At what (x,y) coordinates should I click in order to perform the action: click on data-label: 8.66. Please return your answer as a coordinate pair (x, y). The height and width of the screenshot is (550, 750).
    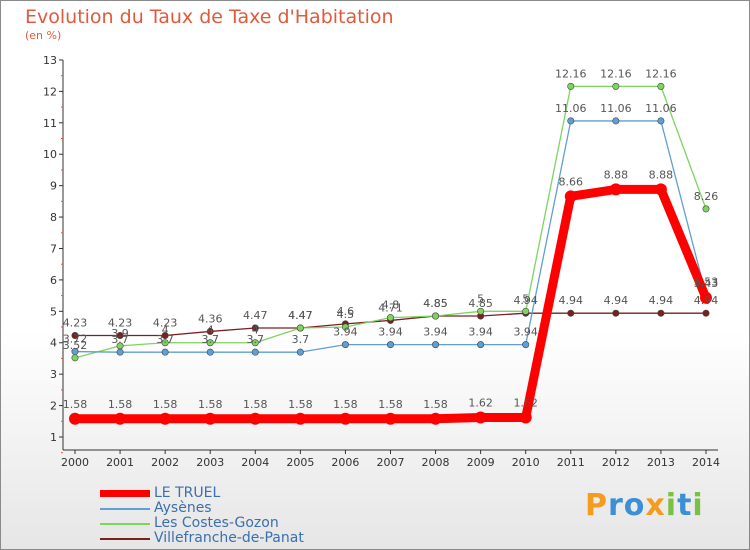
    Looking at the image, I should click on (571, 181).